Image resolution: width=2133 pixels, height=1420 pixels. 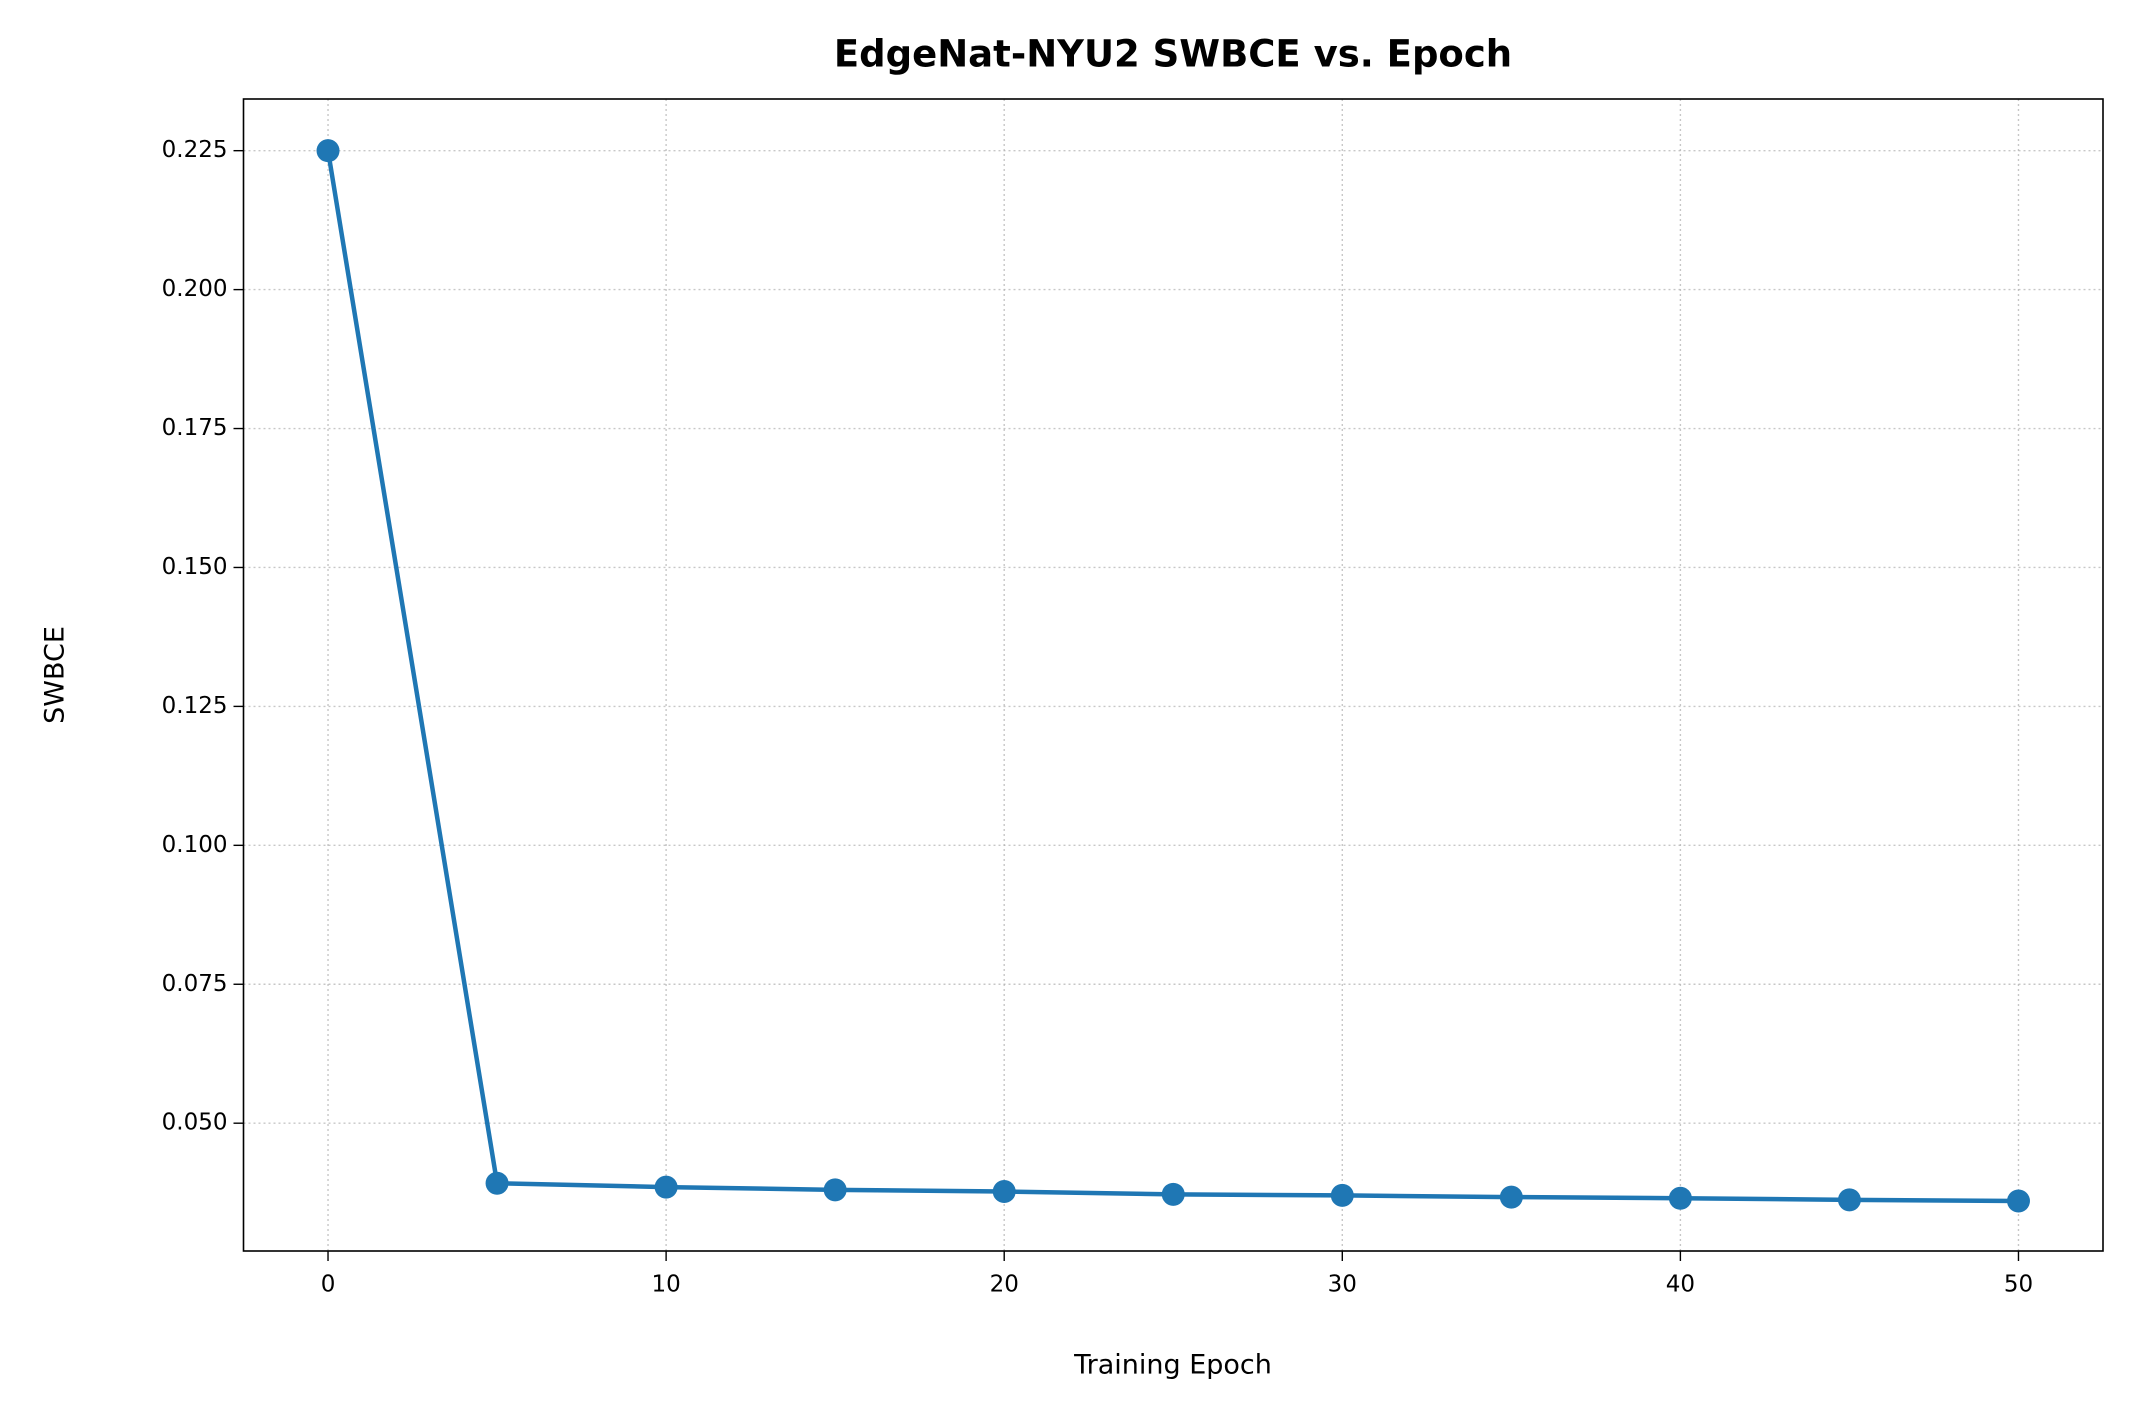 I want to click on x-tick-label: 50, so click(x=2018, y=1285).